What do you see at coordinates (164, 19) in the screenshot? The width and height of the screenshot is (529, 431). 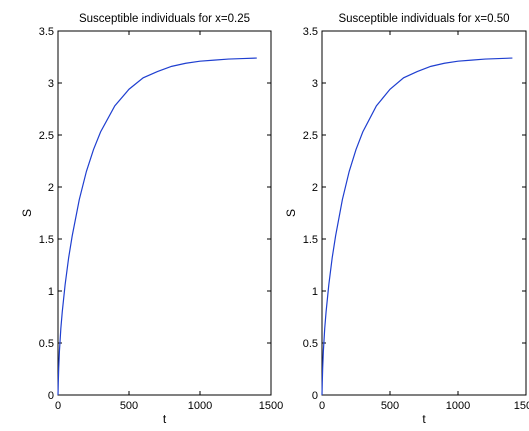 I see `chart-title: Susceptible individuals for x=0.25` at bounding box center [164, 19].